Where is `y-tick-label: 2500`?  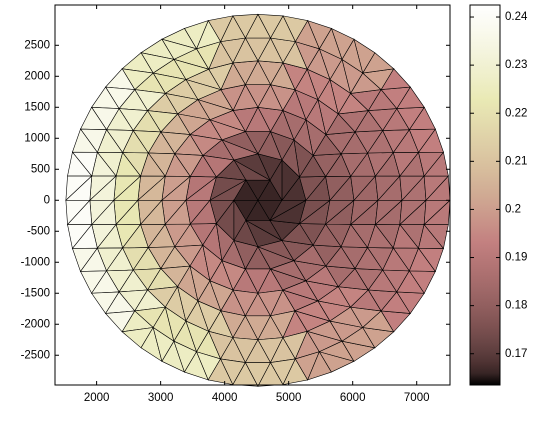
y-tick-label: 2500 is located at coordinates (37, 45).